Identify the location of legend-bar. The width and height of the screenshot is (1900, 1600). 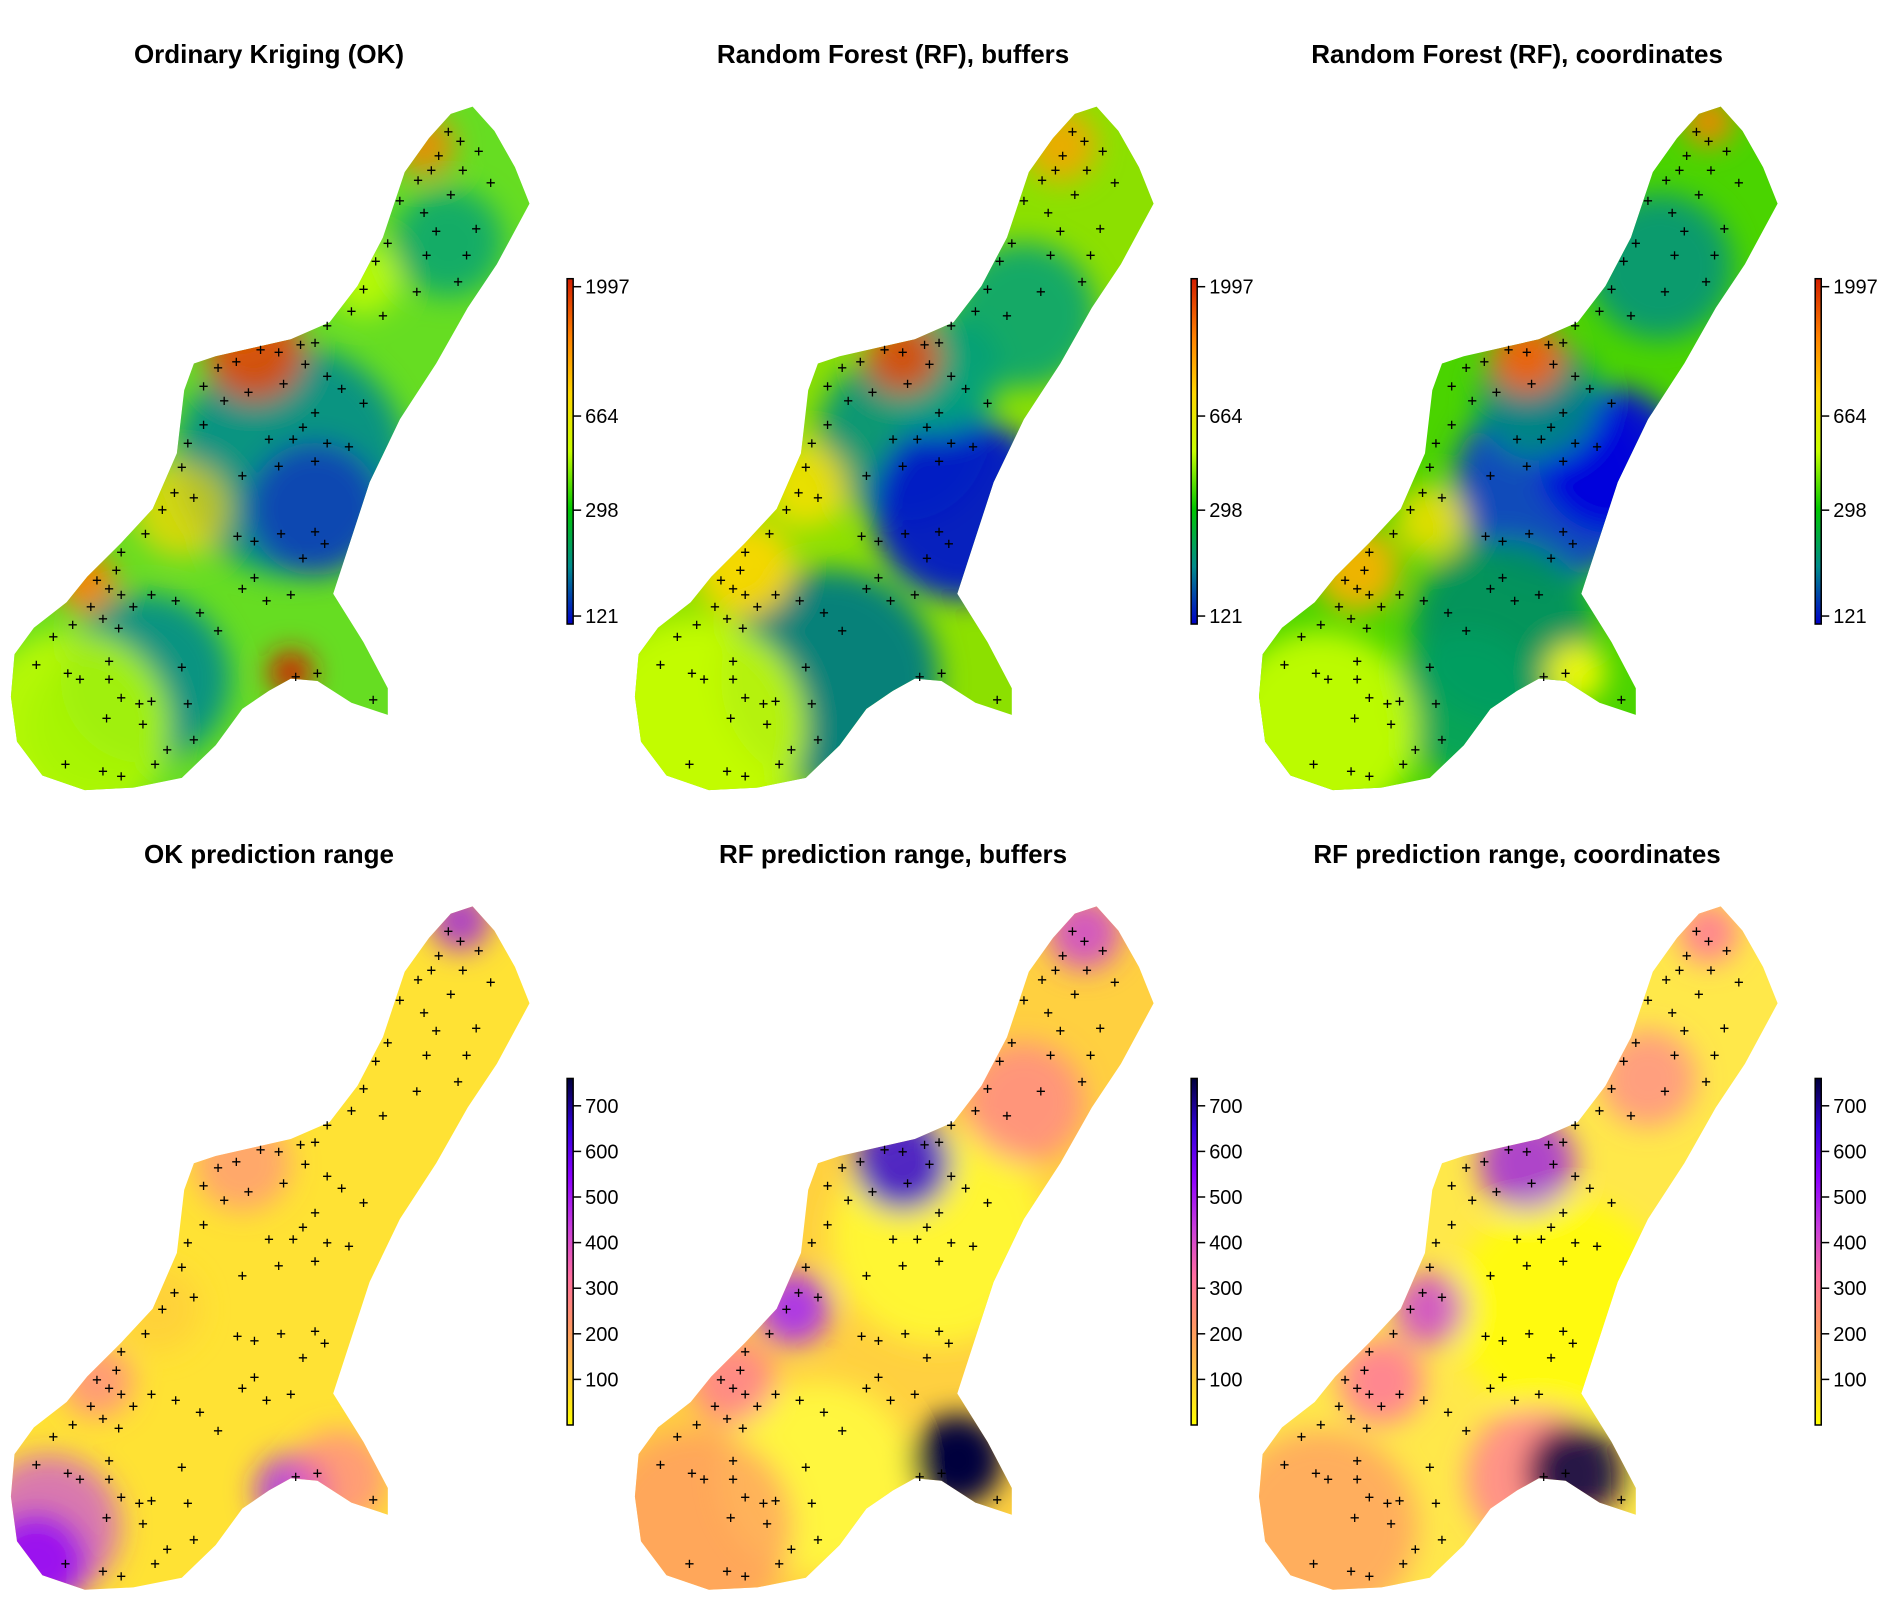
(570, 451).